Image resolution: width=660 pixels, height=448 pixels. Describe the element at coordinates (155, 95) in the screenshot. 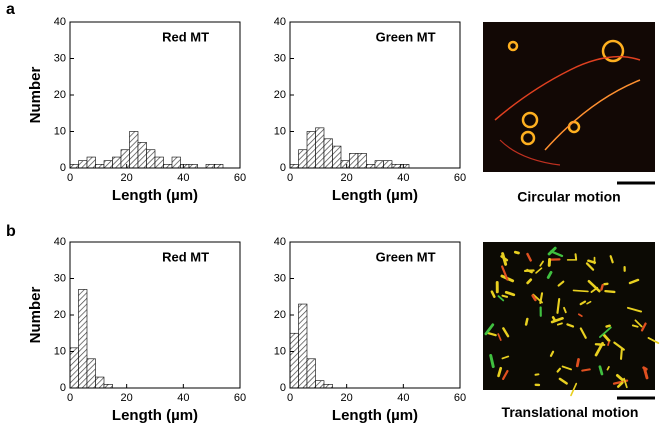

I see `plot-frame` at that location.